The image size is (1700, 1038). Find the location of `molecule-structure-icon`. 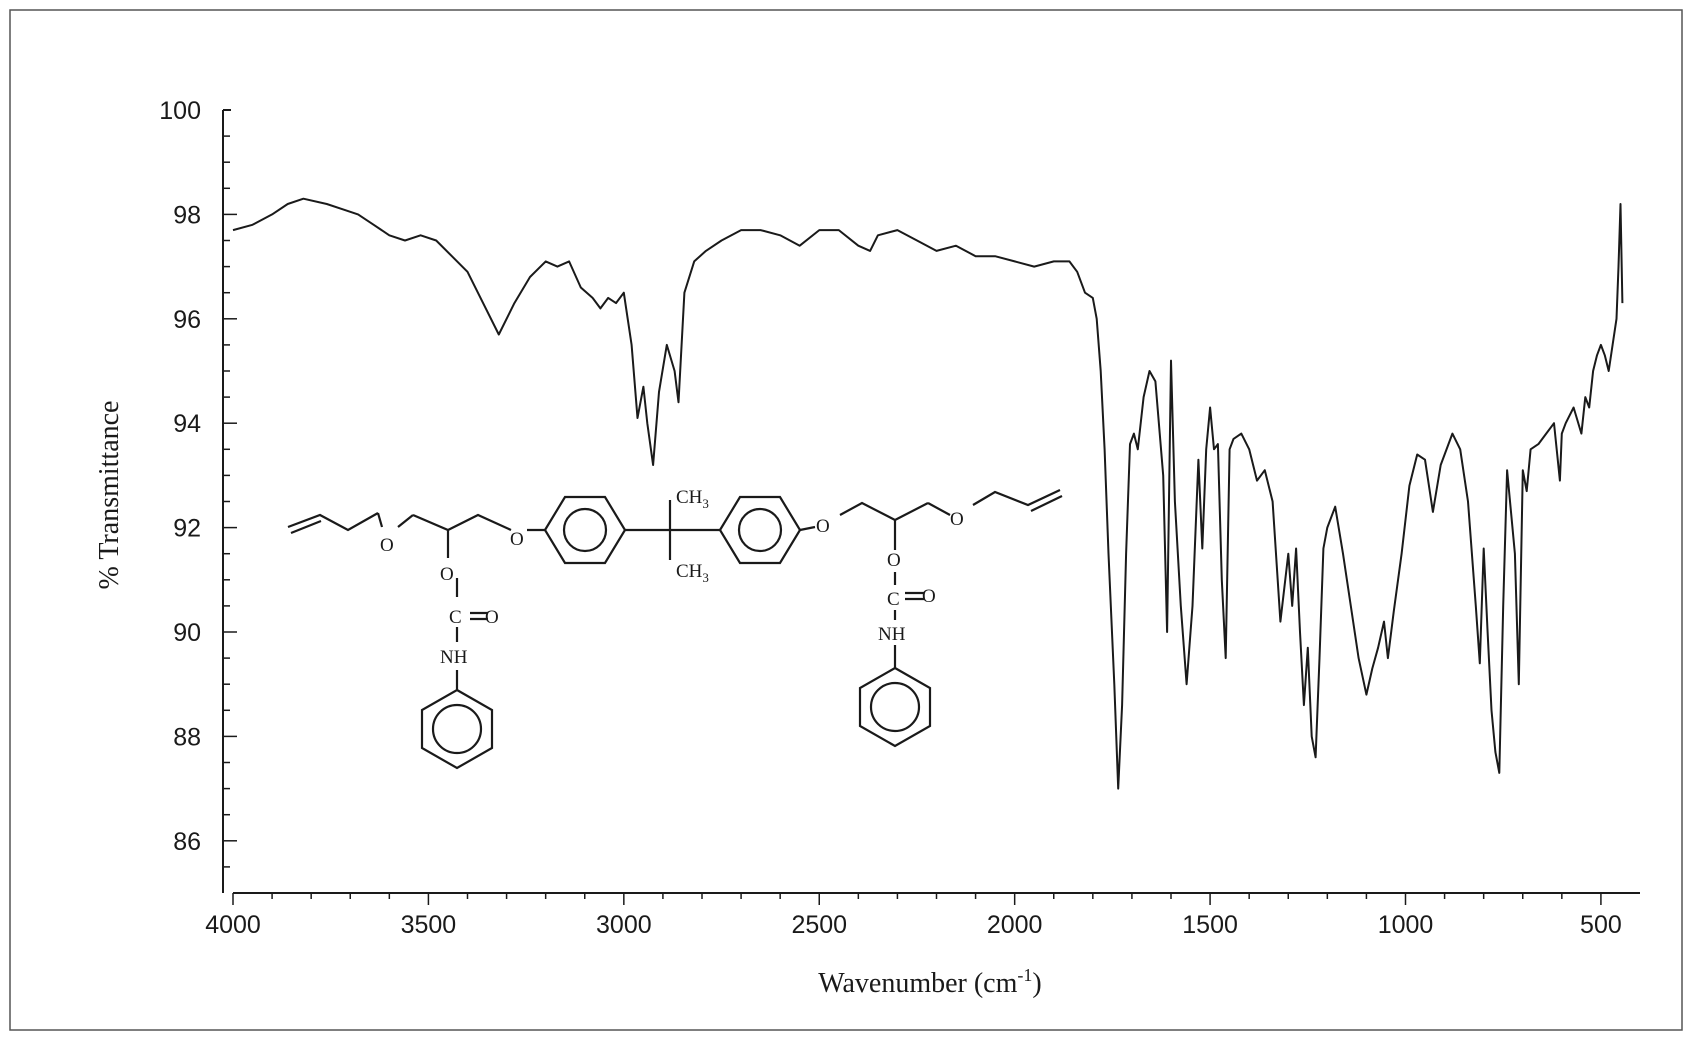

molecule-structure-icon is located at coordinates (675, 629).